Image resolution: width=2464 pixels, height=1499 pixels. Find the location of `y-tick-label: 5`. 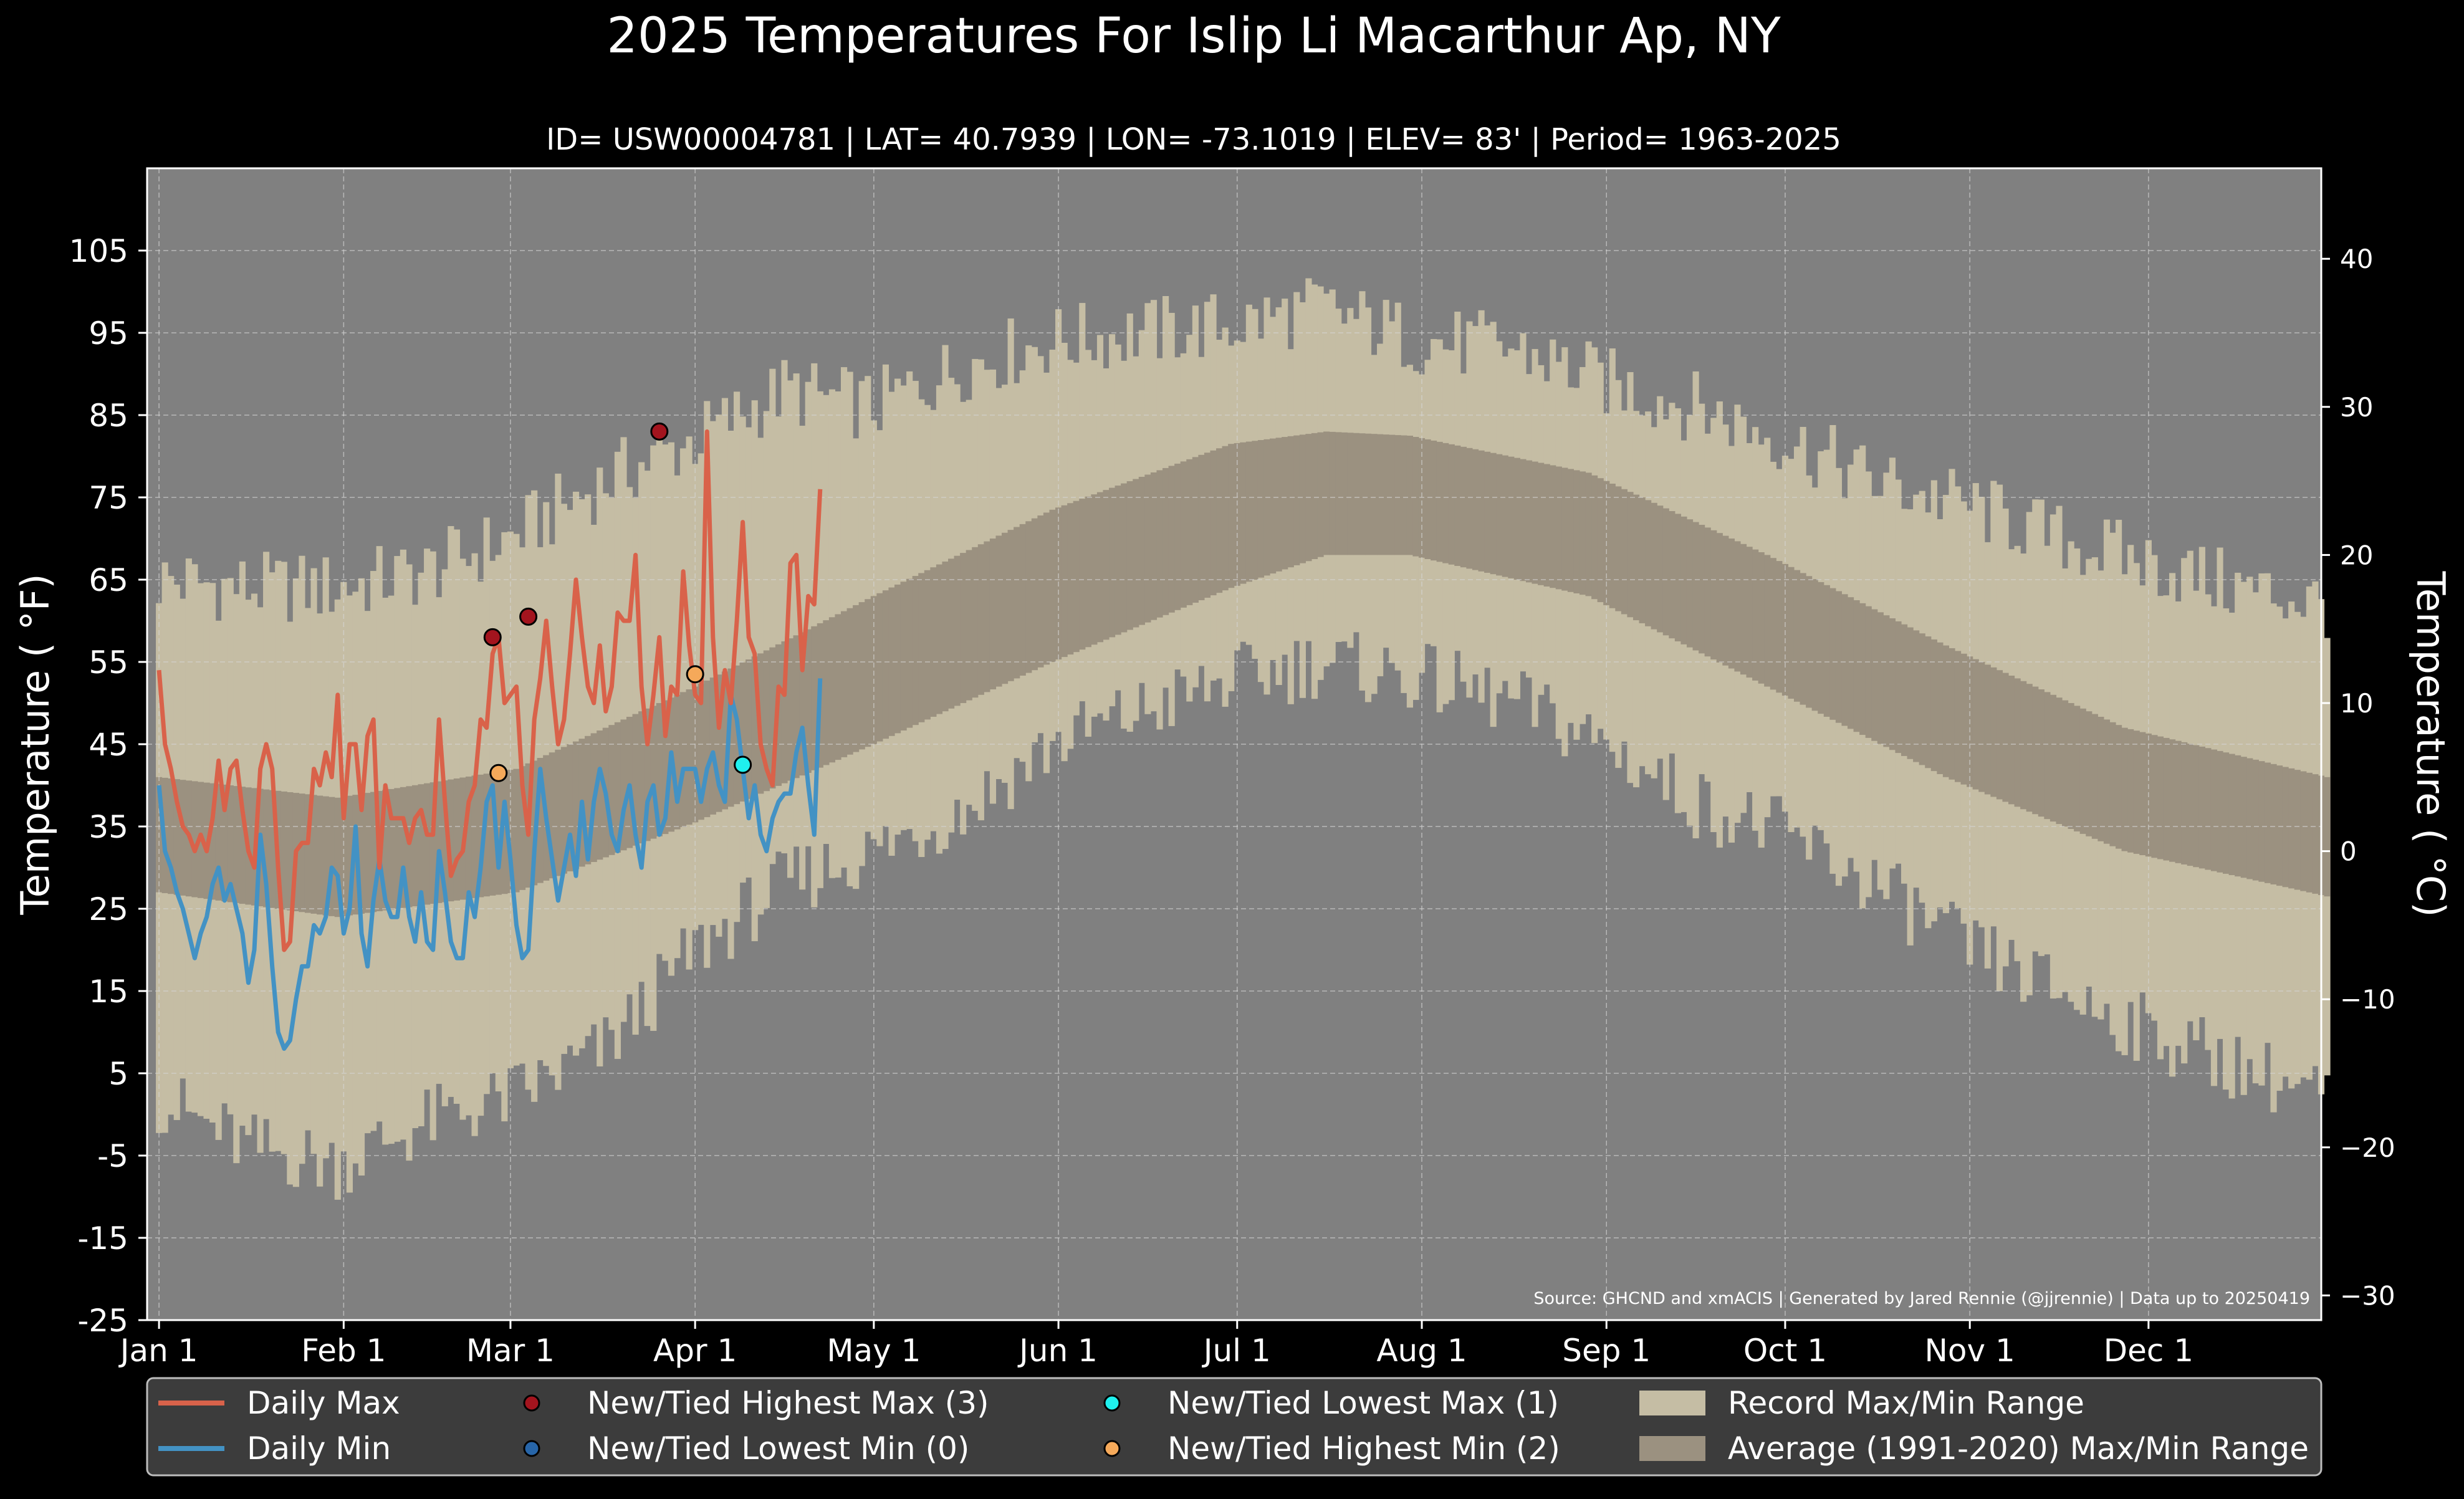

y-tick-label: 5 is located at coordinates (118, 1074).